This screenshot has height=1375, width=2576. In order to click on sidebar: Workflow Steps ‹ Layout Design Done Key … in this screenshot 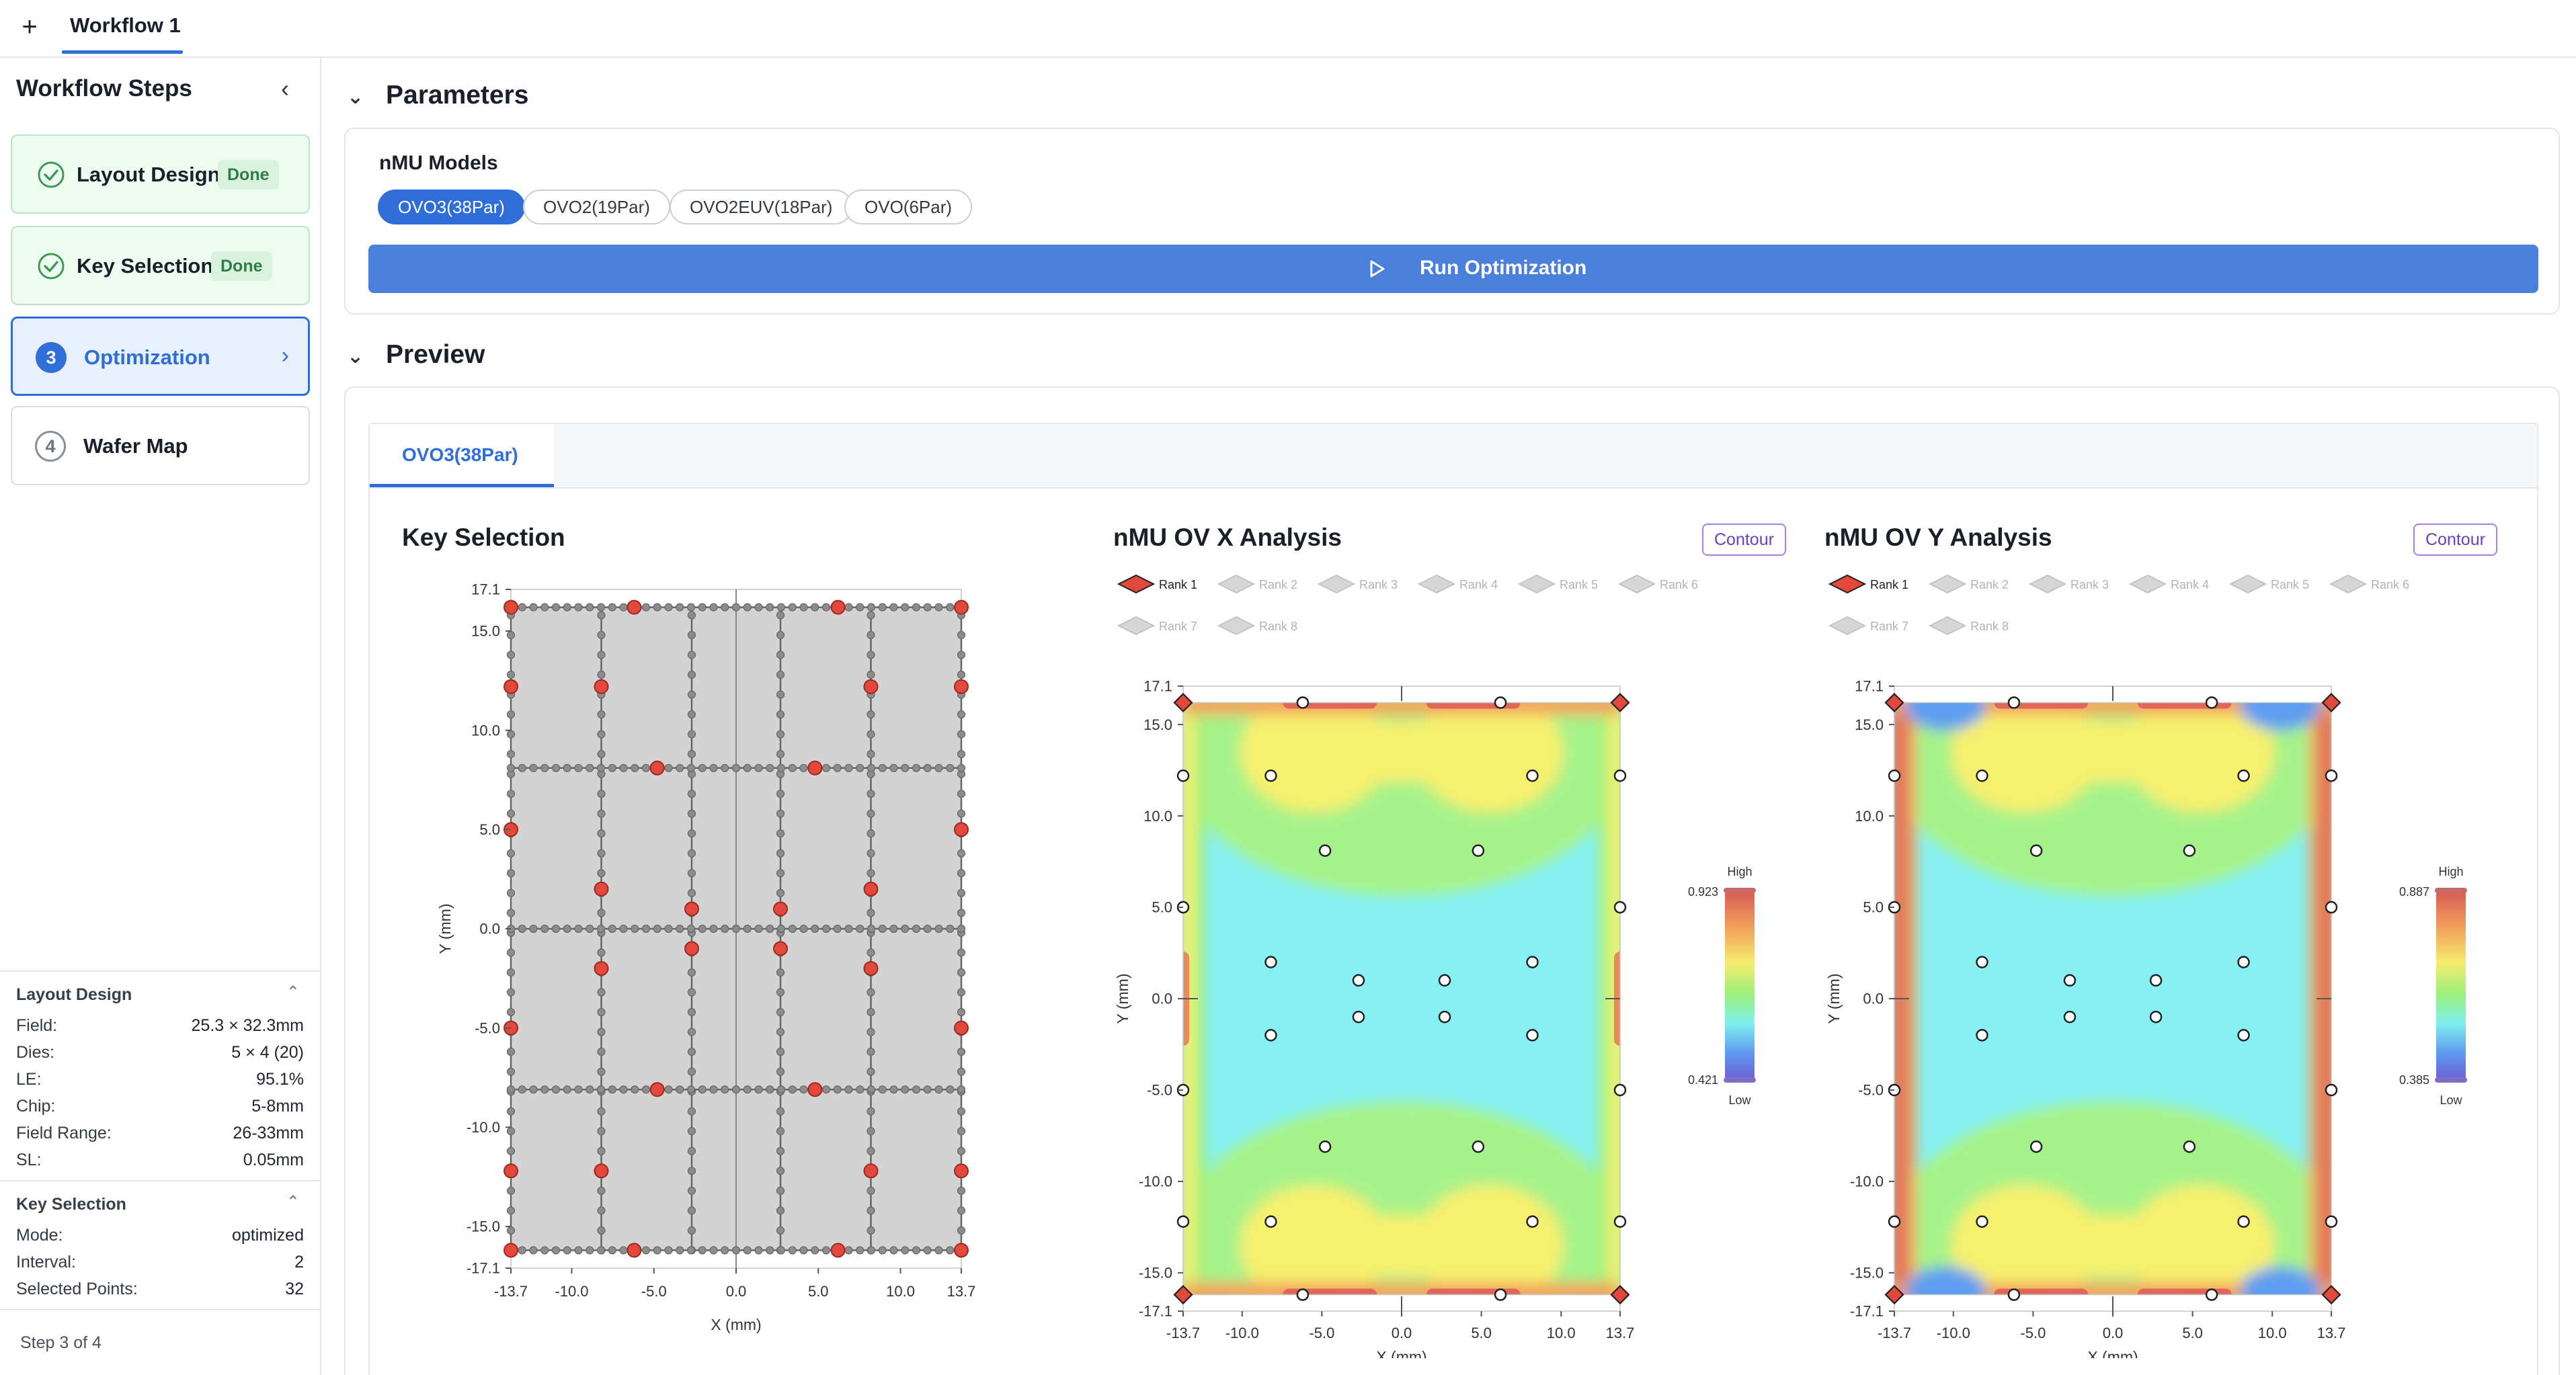, I will do `click(160, 716)`.